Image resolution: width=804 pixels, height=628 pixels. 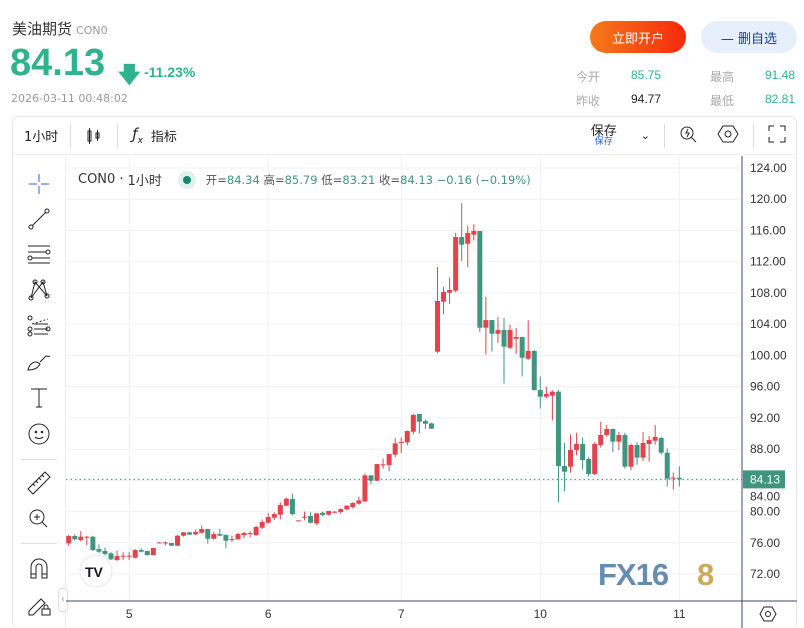 I want to click on remove-watchlist-button: — 删自选, so click(x=749, y=37).